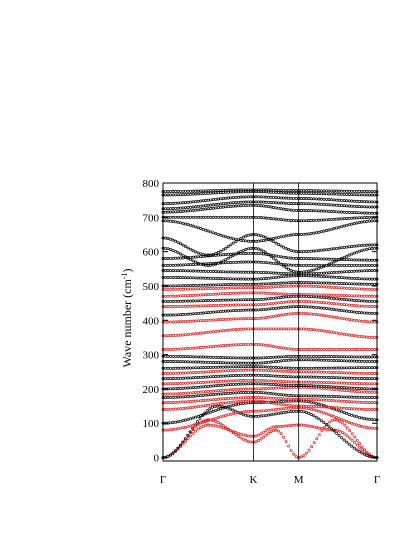 The height and width of the screenshot is (537, 415). Describe the element at coordinates (304, 198) in the screenshot. I see `branch-35-point` at that location.